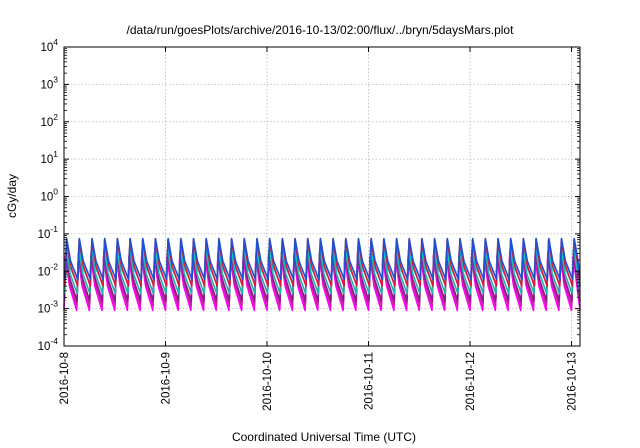 The height and width of the screenshot is (448, 640). I want to click on x-tick-label: 2016-10-12, so click(471, 381).